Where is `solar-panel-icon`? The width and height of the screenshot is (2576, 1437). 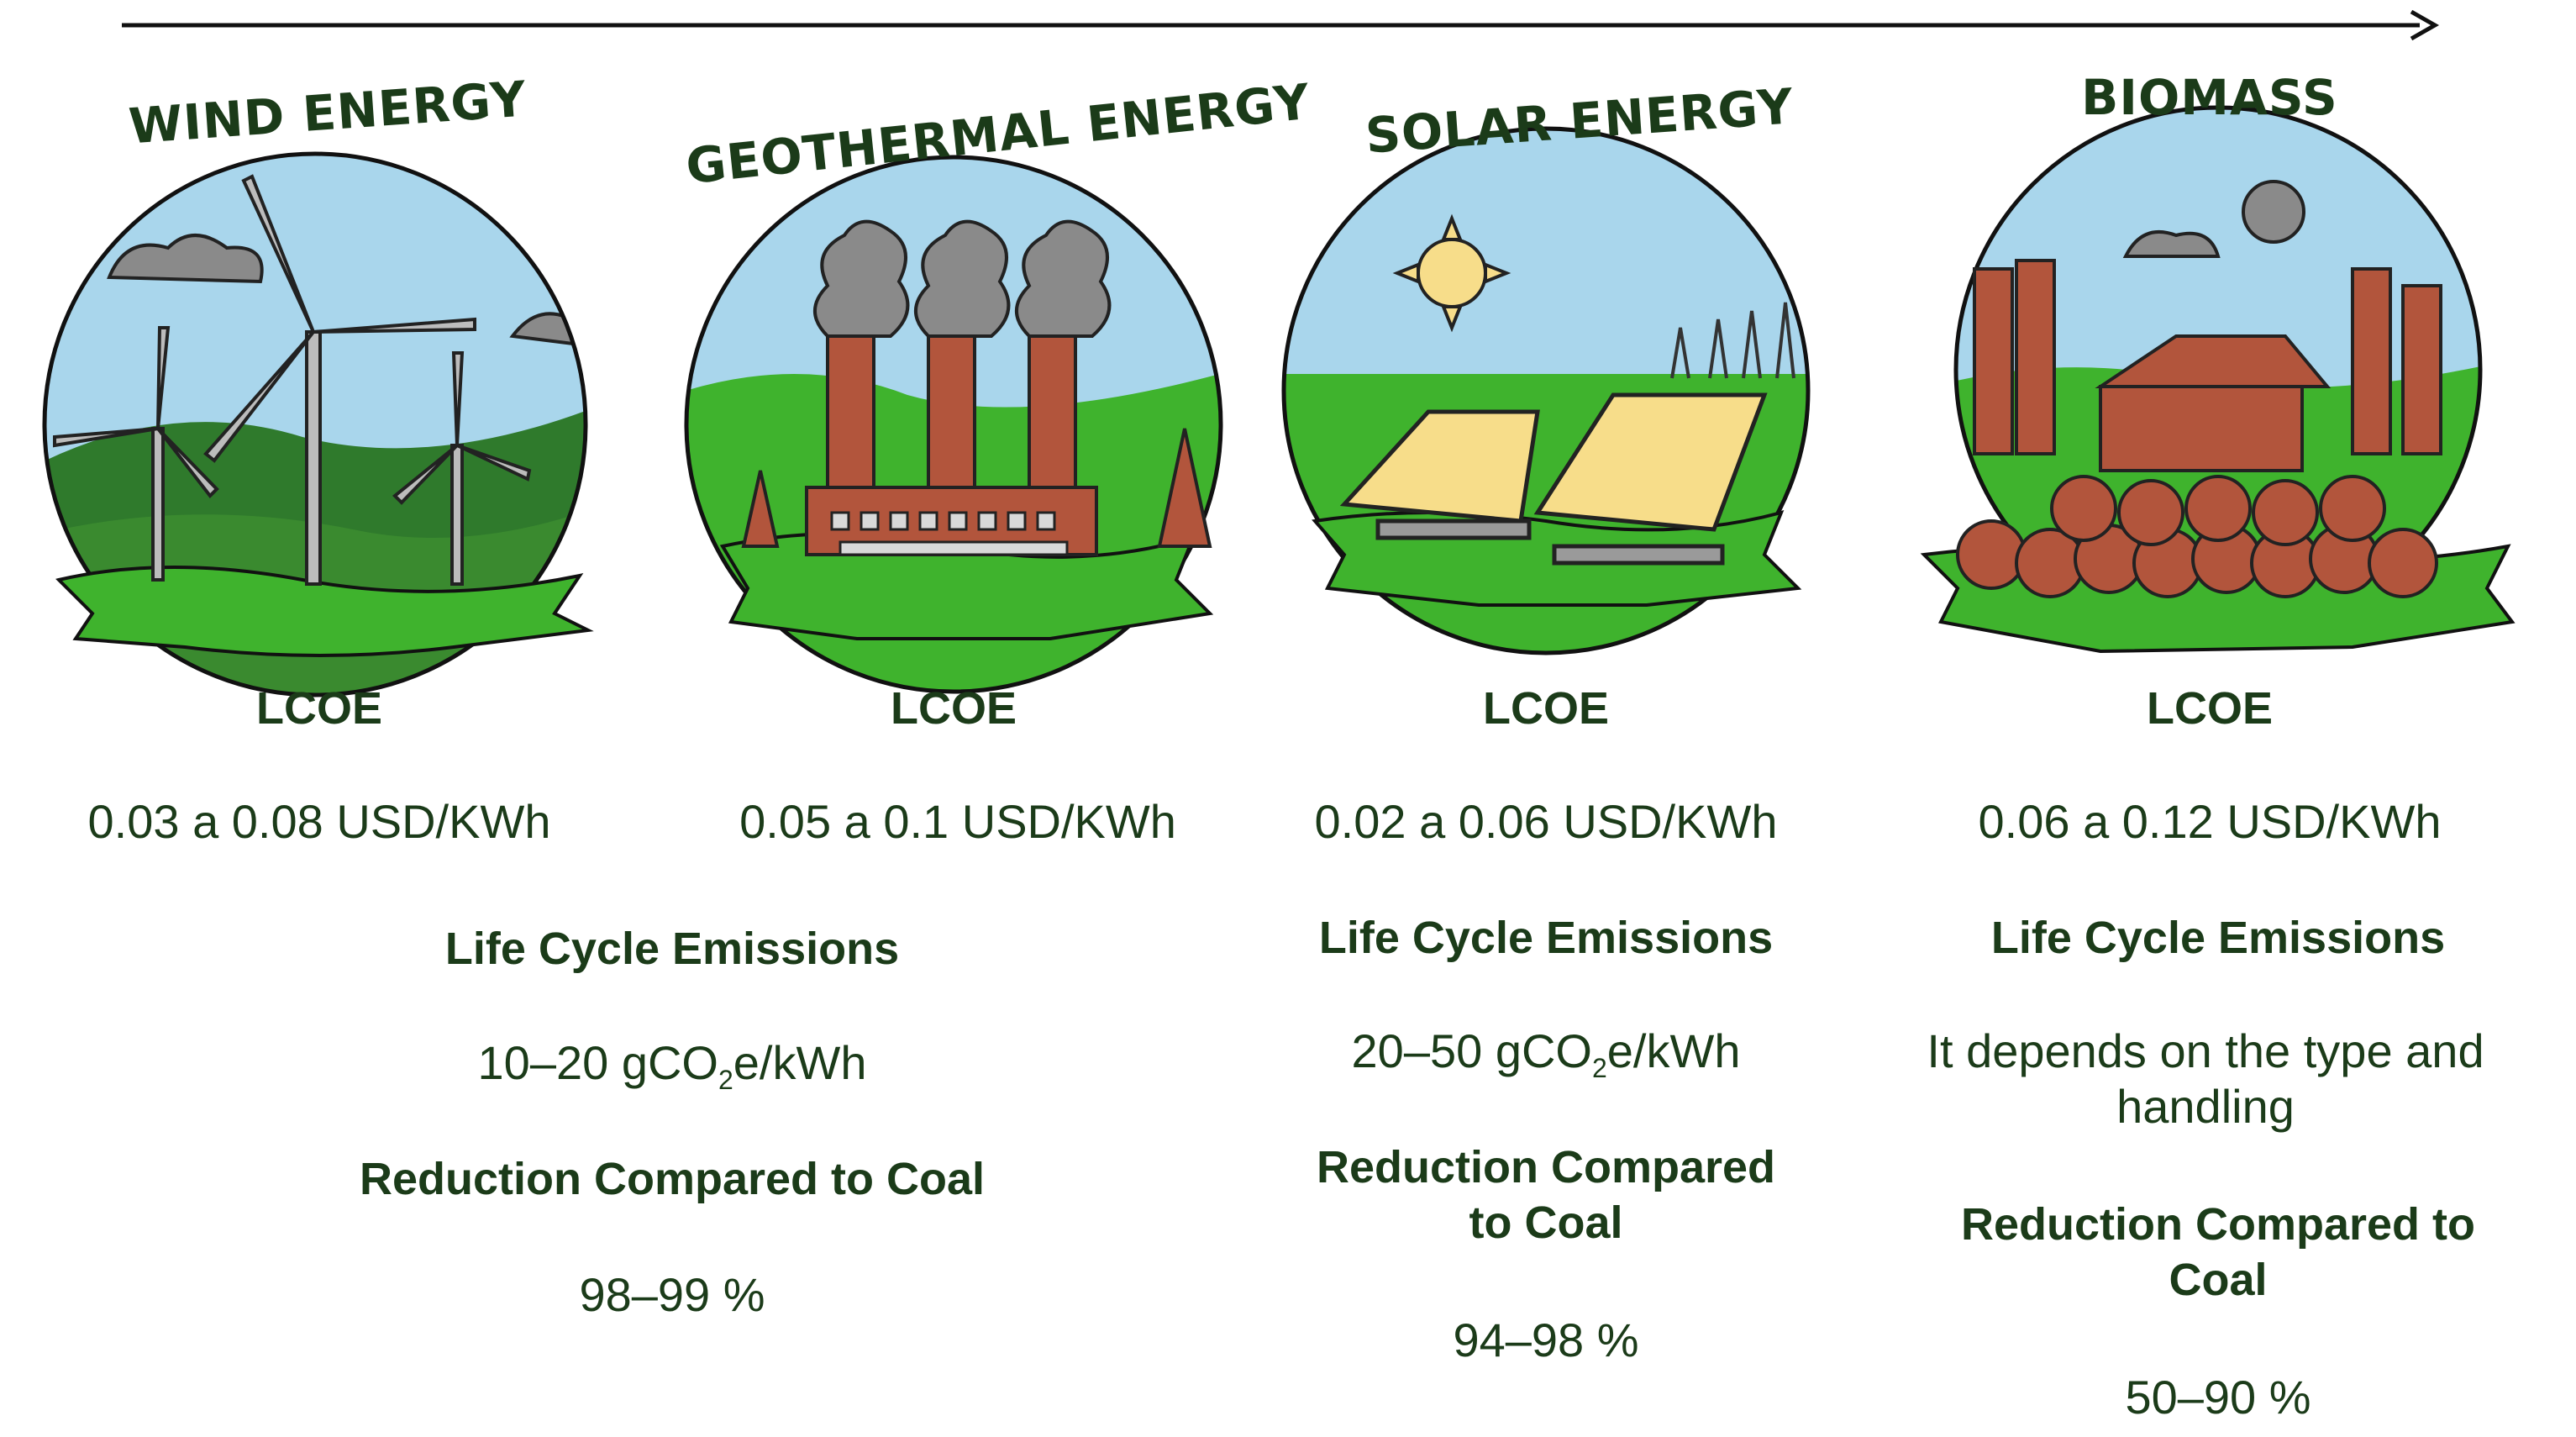
solar-panel-icon is located at coordinates (1546, 390).